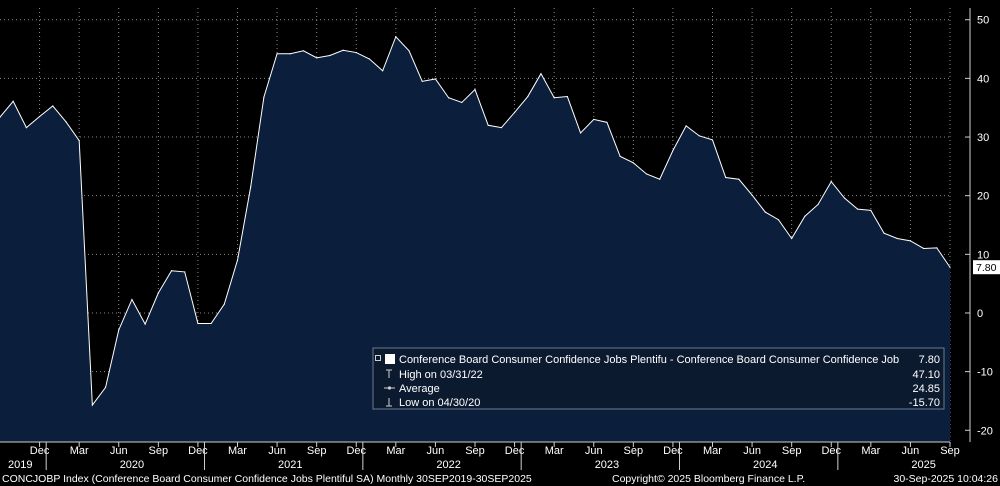 This screenshot has height=486, width=1000. Describe the element at coordinates (441, 375) in the screenshot. I see `legend-high-label: High on 03/31/22` at that location.